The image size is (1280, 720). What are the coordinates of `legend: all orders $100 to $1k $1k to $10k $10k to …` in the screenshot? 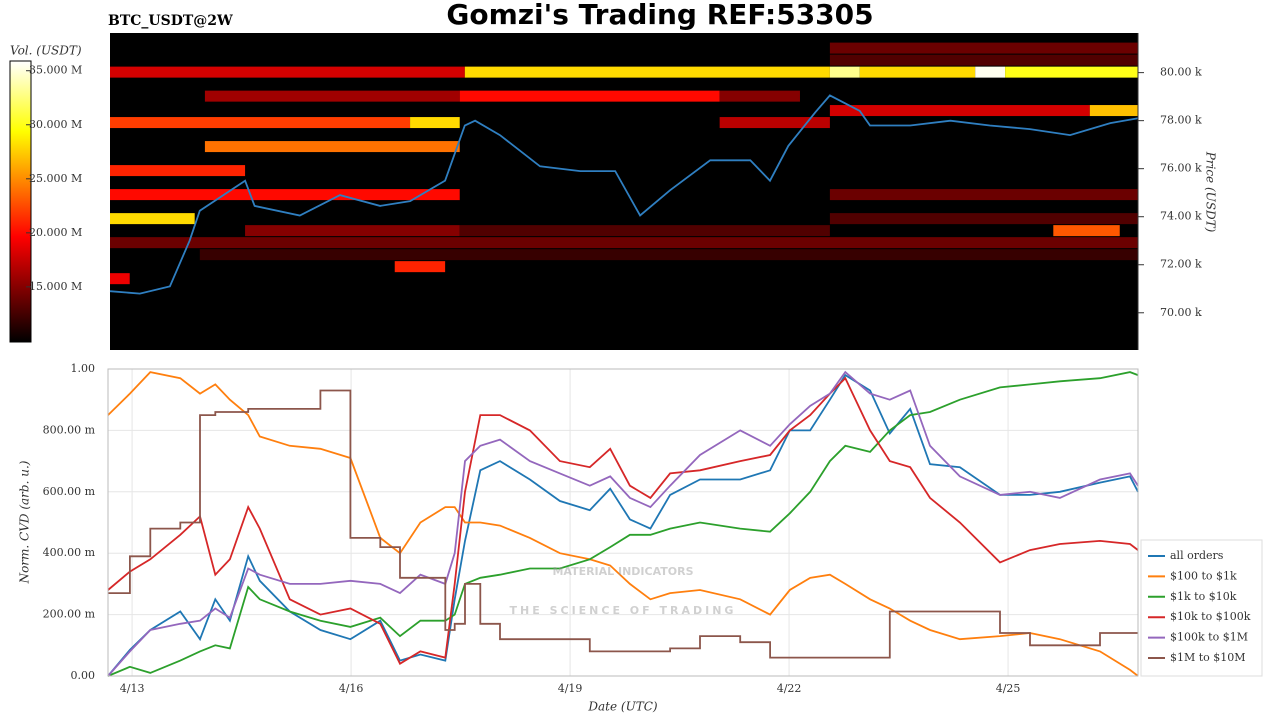 It's located at (1199, 606).